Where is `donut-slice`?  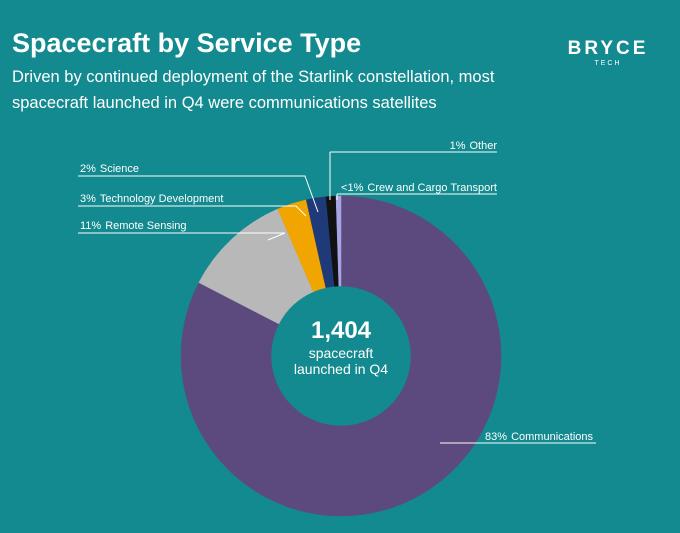 donut-slice is located at coordinates (338, 241).